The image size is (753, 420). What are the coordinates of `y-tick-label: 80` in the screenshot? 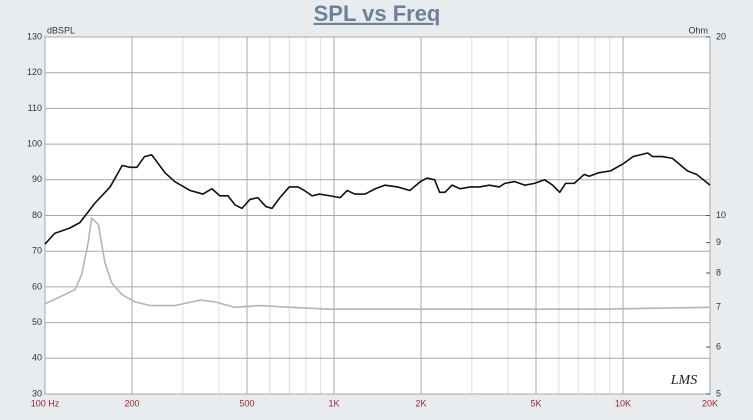 It's located at (37, 215).